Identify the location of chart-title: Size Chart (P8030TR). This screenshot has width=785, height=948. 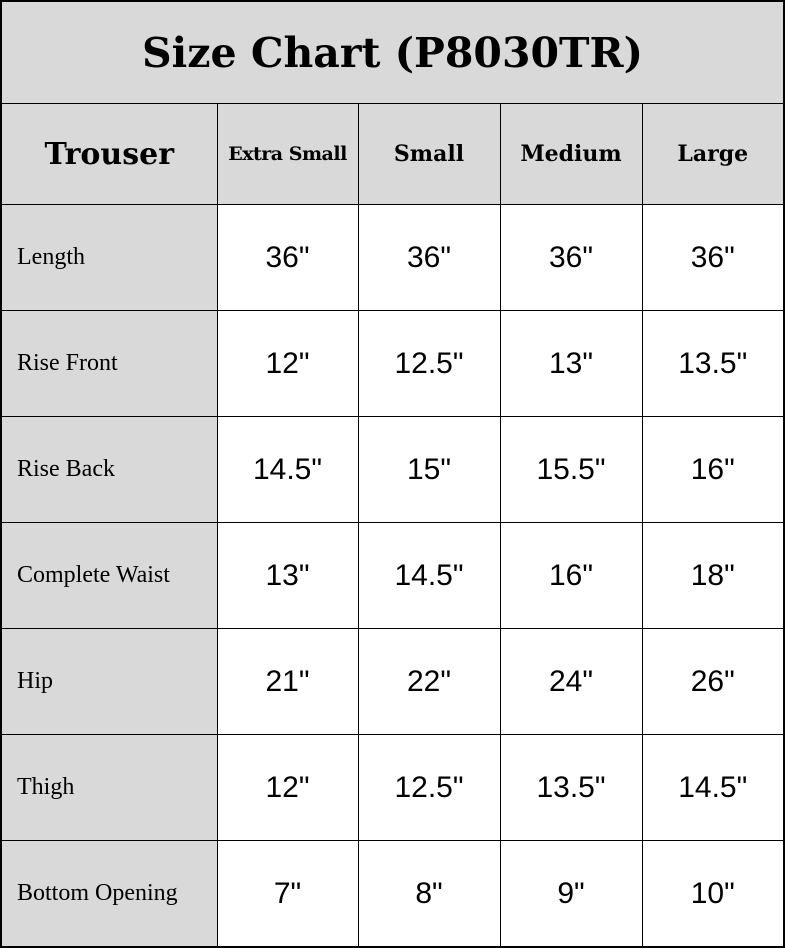
(392, 53).